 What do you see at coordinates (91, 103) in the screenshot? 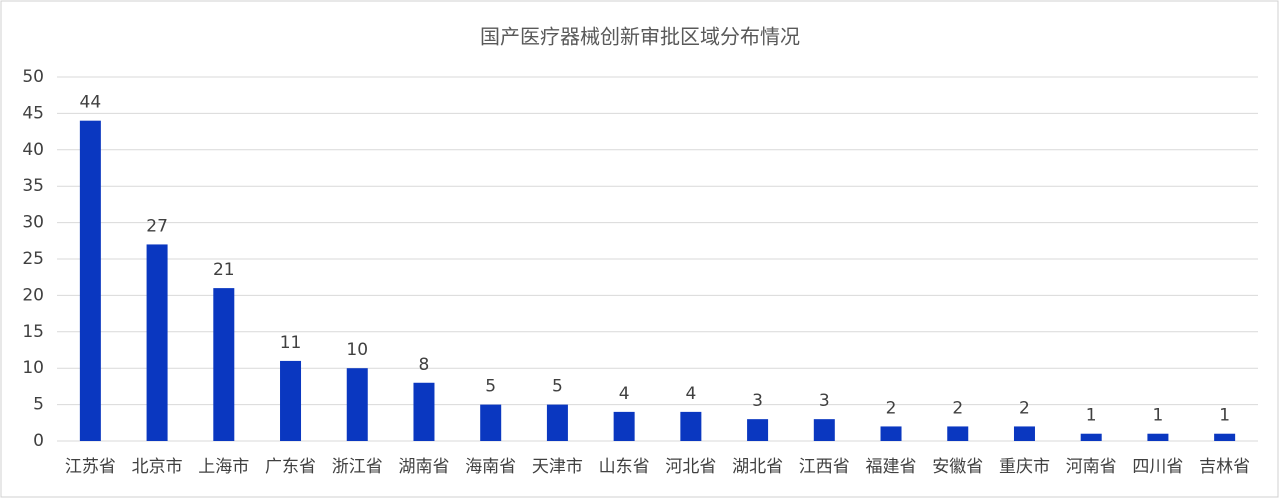
I see `data-label: 44` at bounding box center [91, 103].